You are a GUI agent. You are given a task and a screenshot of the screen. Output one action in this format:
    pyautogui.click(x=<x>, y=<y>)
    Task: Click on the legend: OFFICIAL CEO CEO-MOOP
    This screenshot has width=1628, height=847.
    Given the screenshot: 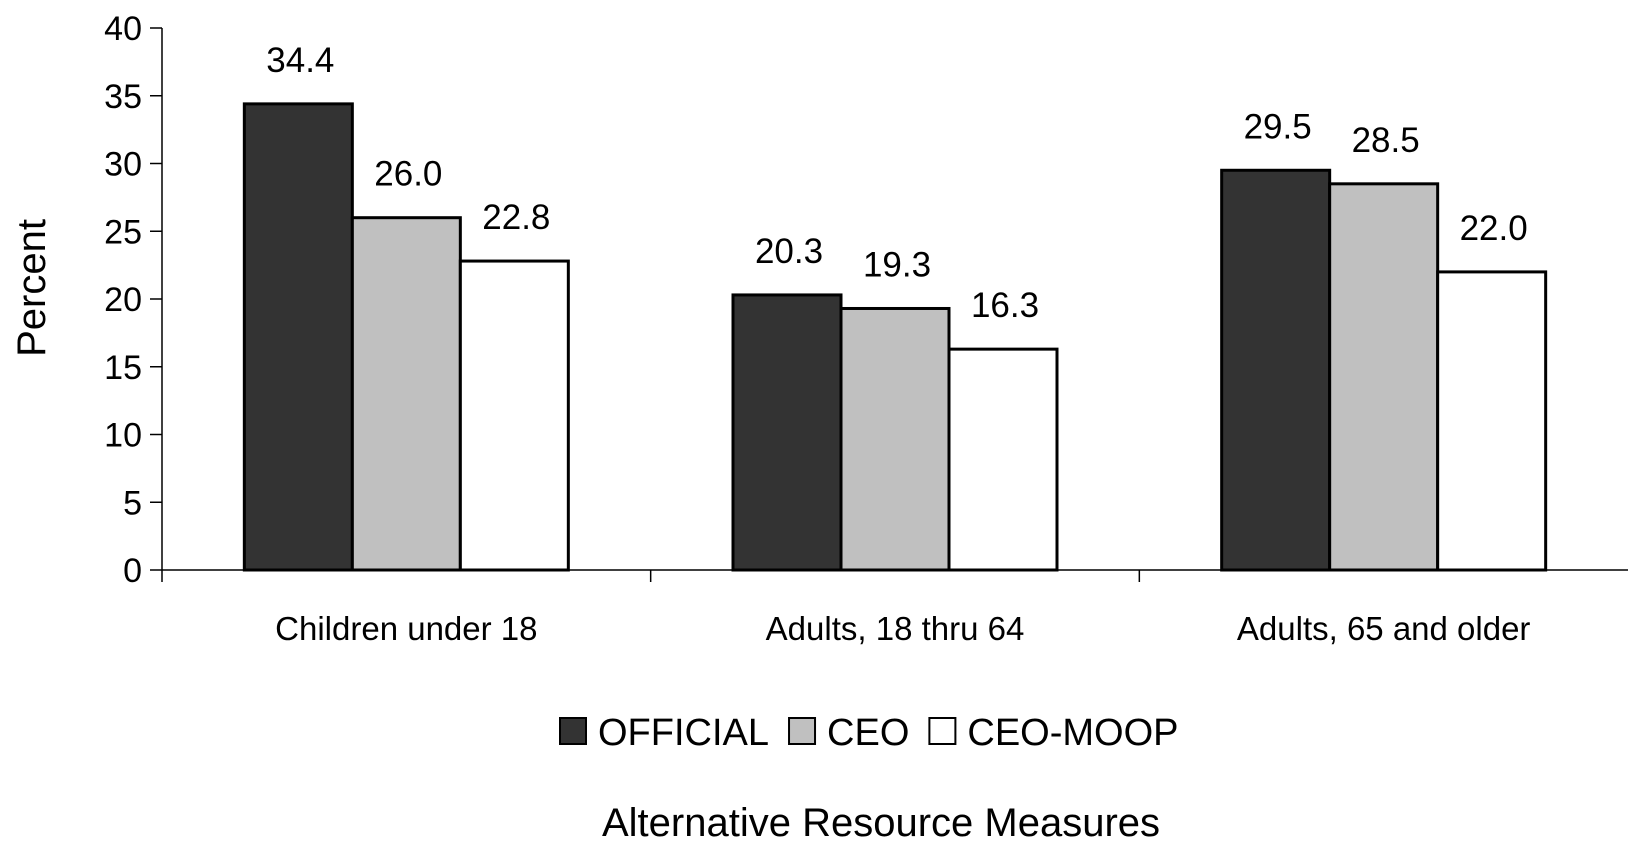 What is the action you would take?
    pyautogui.click(x=869, y=733)
    